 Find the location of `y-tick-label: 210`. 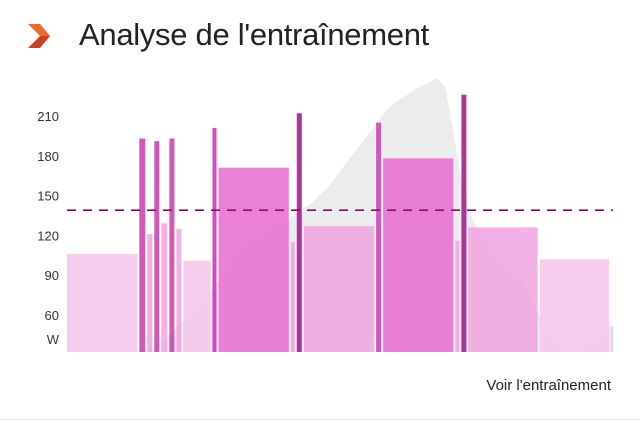

y-tick-label: 210 is located at coordinates (48, 116).